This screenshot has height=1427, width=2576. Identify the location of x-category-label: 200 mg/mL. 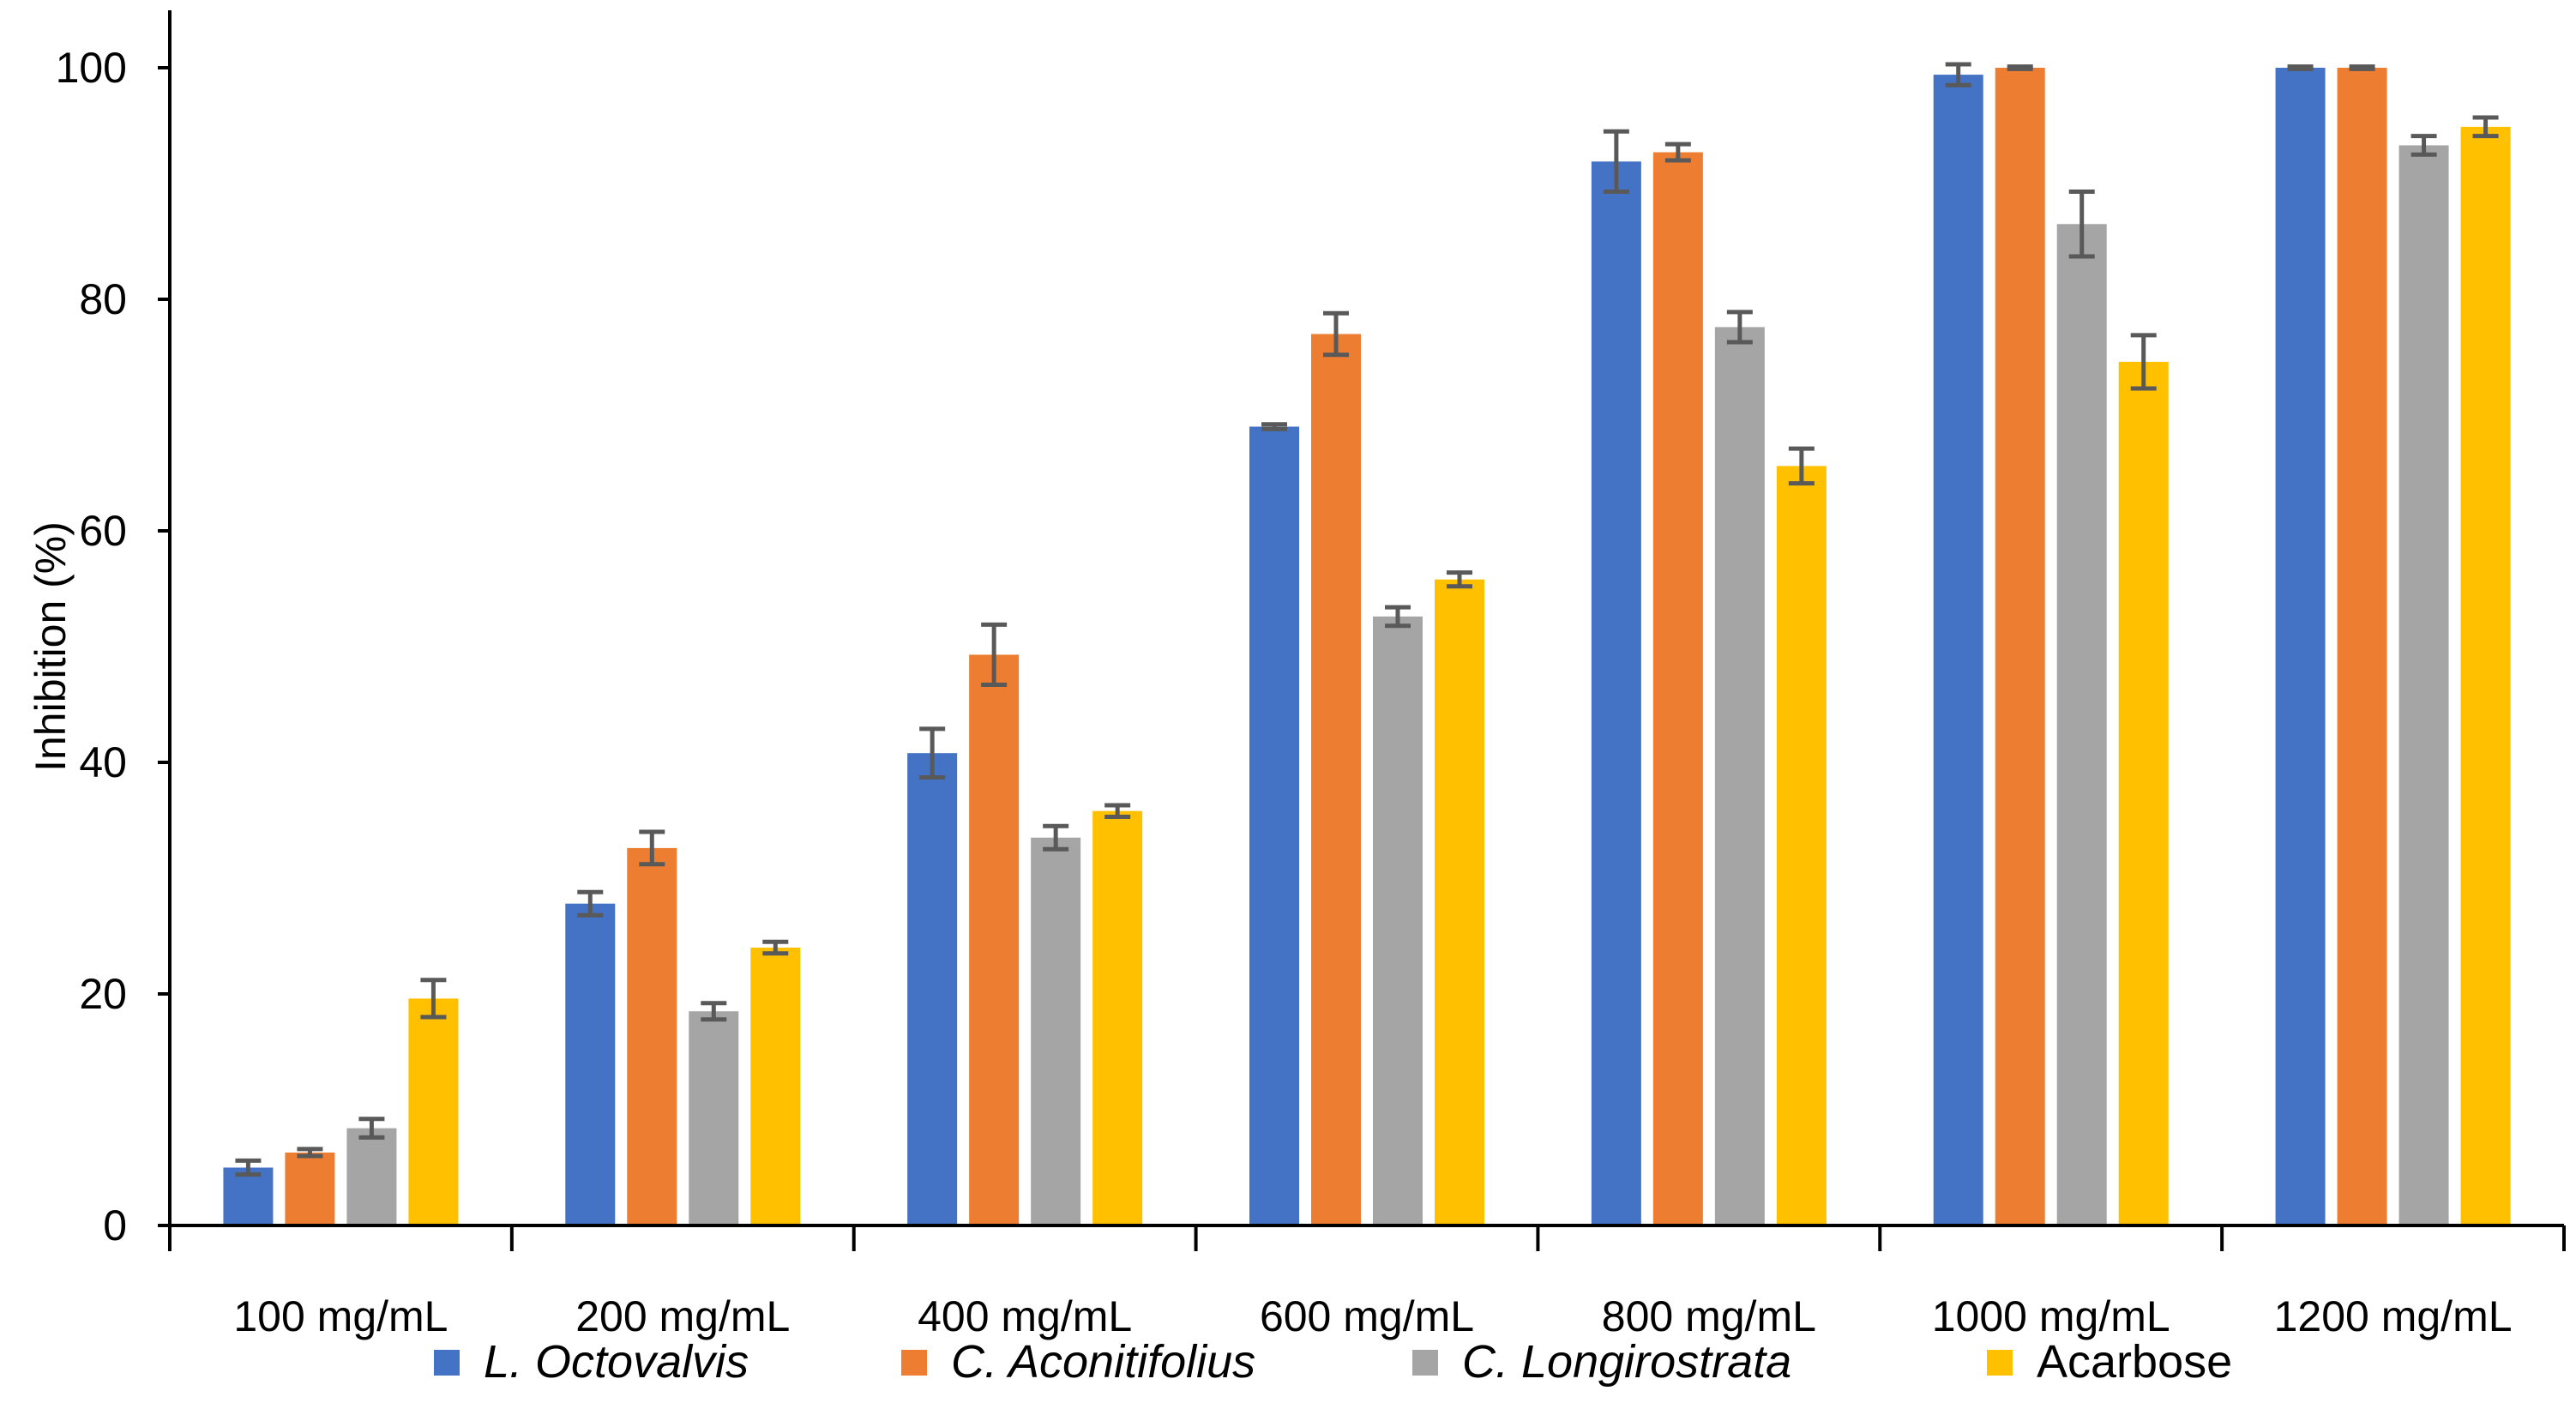
(682, 1316).